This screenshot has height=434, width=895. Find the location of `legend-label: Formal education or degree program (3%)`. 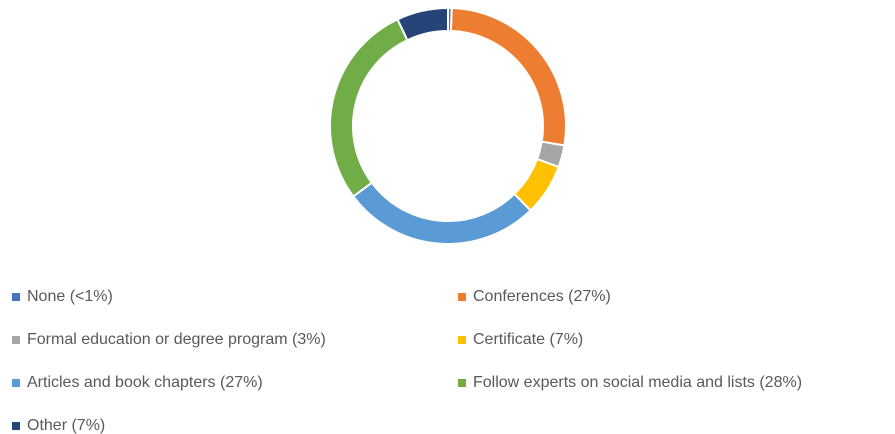

legend-label: Formal education or degree program (3%) is located at coordinates (176, 339).